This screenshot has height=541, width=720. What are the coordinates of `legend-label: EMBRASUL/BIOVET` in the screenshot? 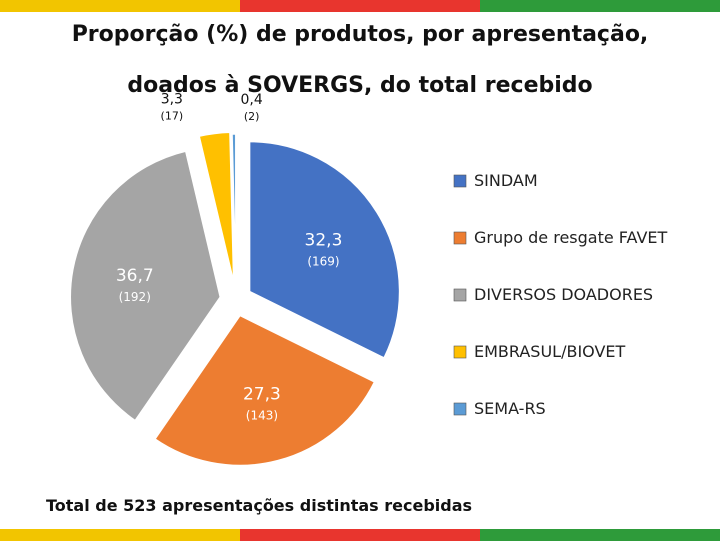 It's located at (550, 351).